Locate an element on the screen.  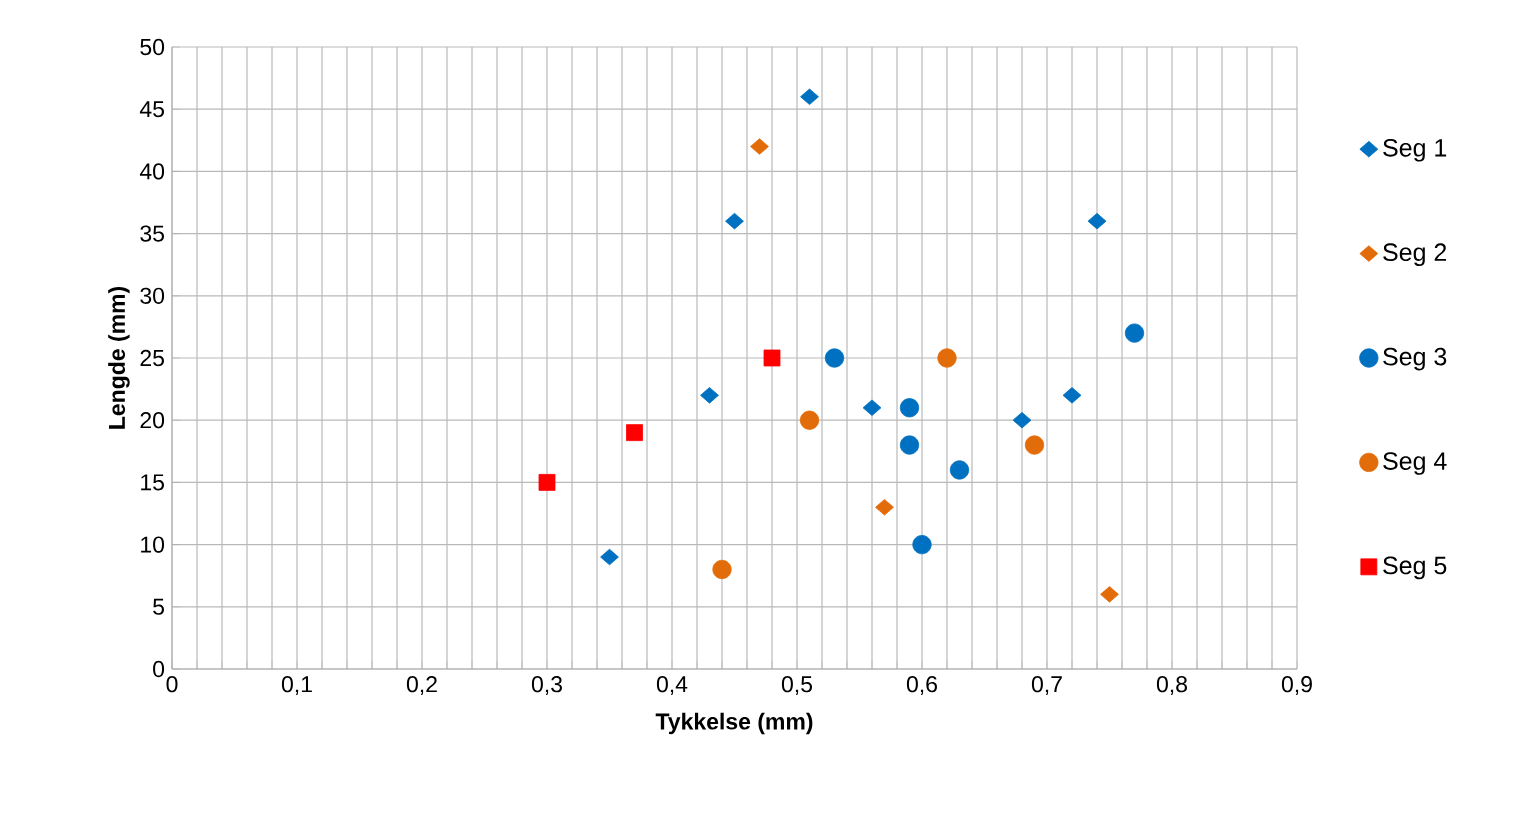
y-axis-title: Lengde (mm) is located at coordinates (119, 357).